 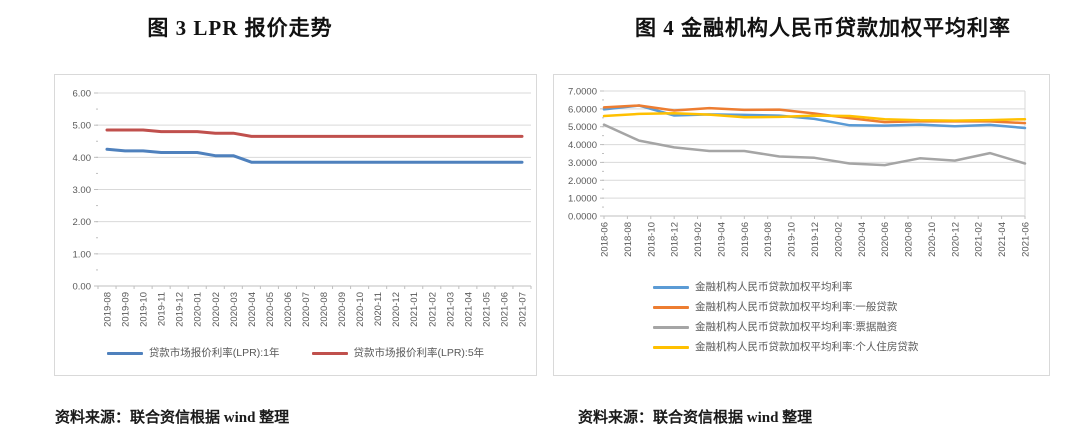 I want to click on svg-text: 2020-09, so click(x=342, y=309).